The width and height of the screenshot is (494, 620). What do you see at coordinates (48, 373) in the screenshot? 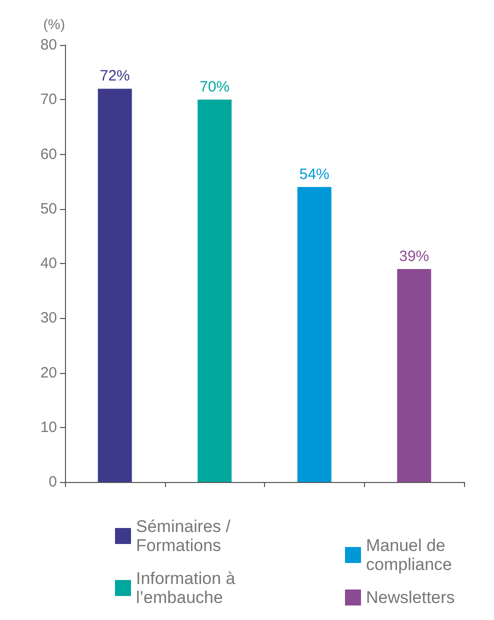
I see `y-tick-label: 20` at bounding box center [48, 373].